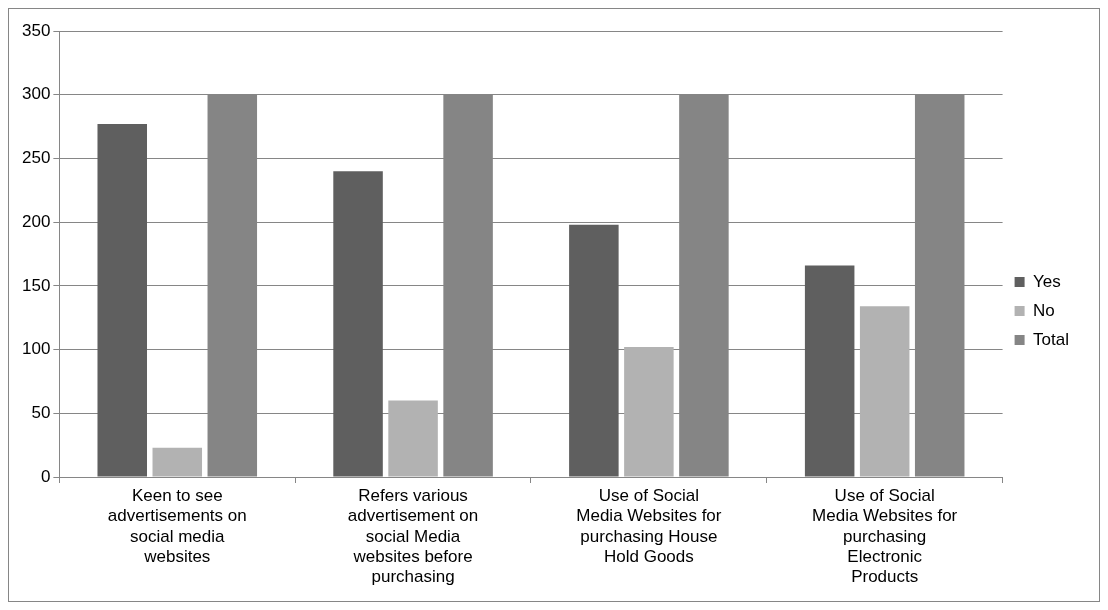 This screenshot has height=610, width=1108. What do you see at coordinates (1044, 310) in the screenshot?
I see `legend-label: No` at bounding box center [1044, 310].